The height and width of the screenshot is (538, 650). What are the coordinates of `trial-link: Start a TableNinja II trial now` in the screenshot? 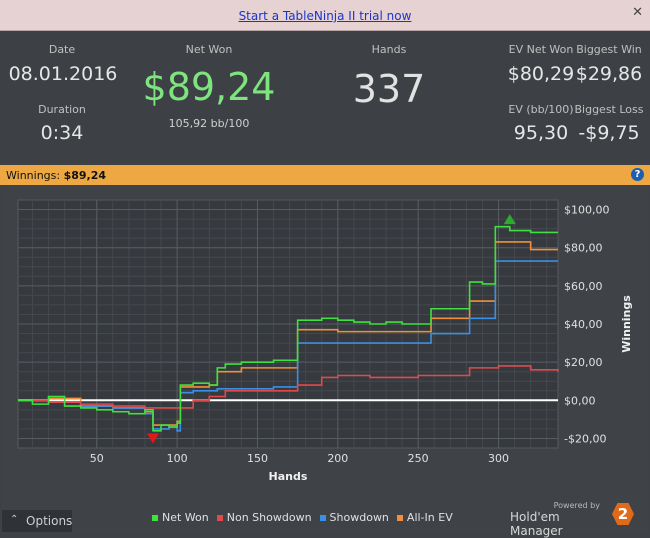 It's located at (325, 16).